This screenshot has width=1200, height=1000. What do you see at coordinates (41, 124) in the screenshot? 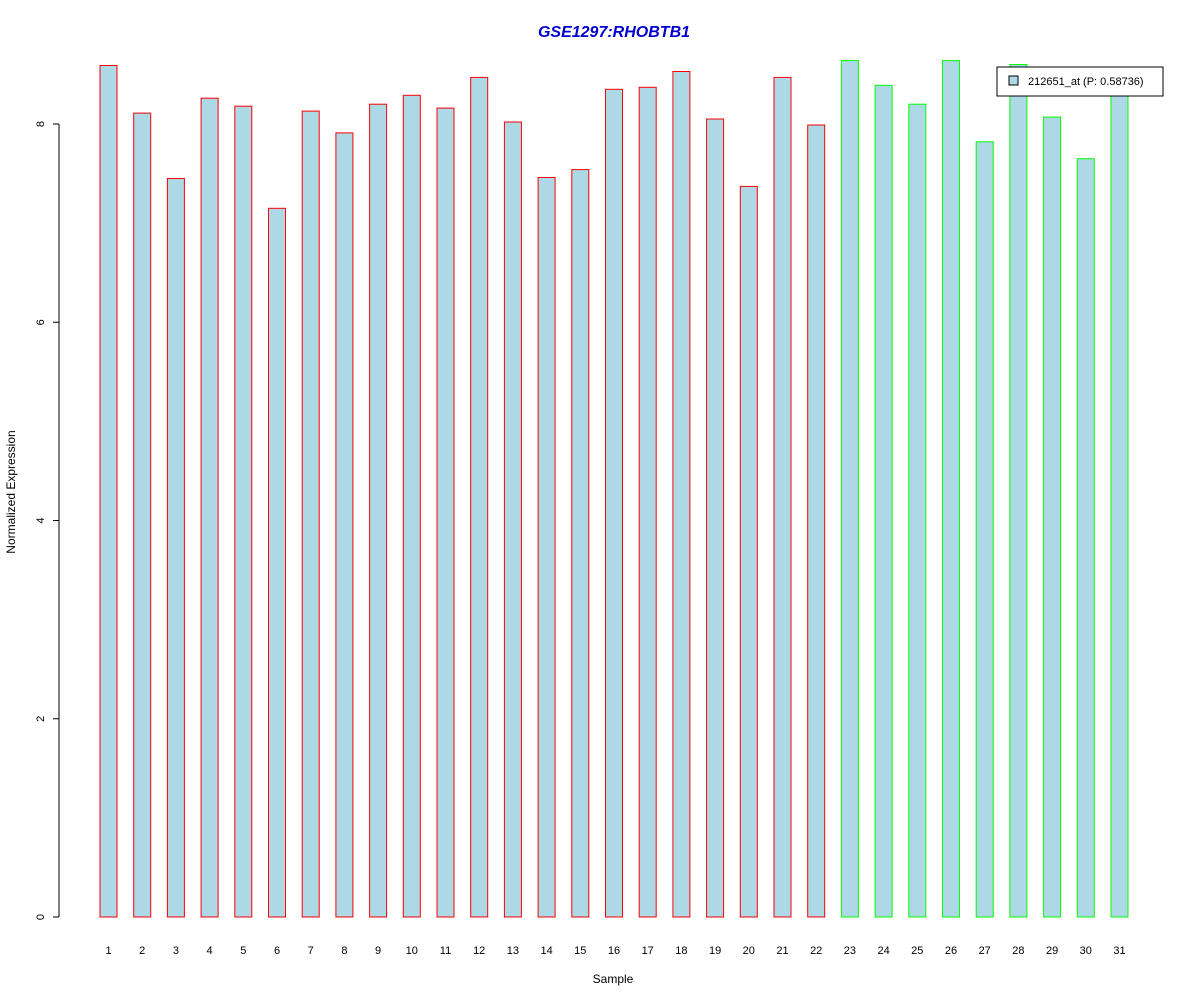
I see `y-tick-label: 8` at bounding box center [41, 124].